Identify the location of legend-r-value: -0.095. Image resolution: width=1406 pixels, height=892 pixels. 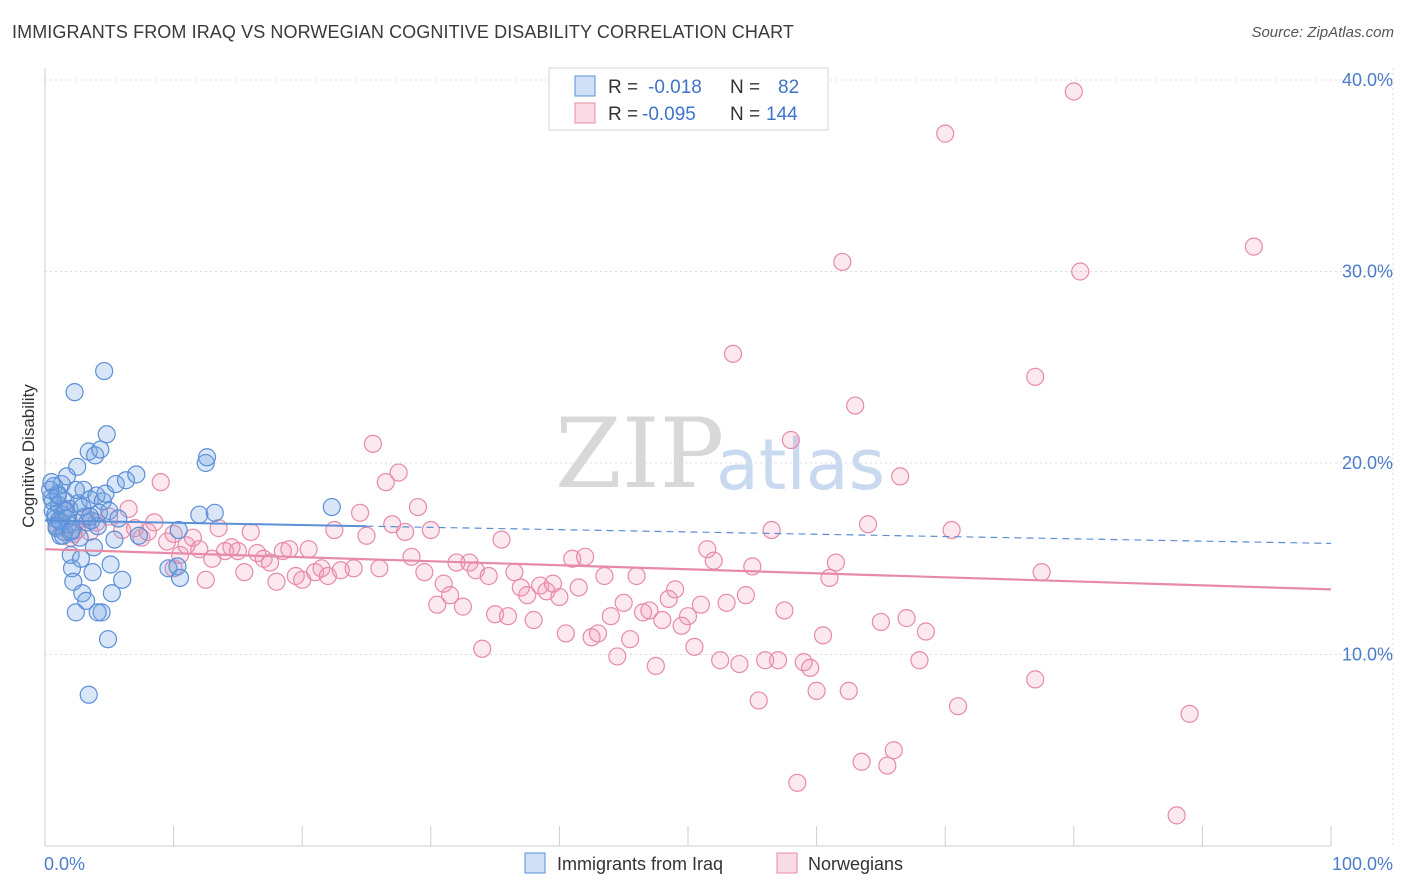
(669, 114).